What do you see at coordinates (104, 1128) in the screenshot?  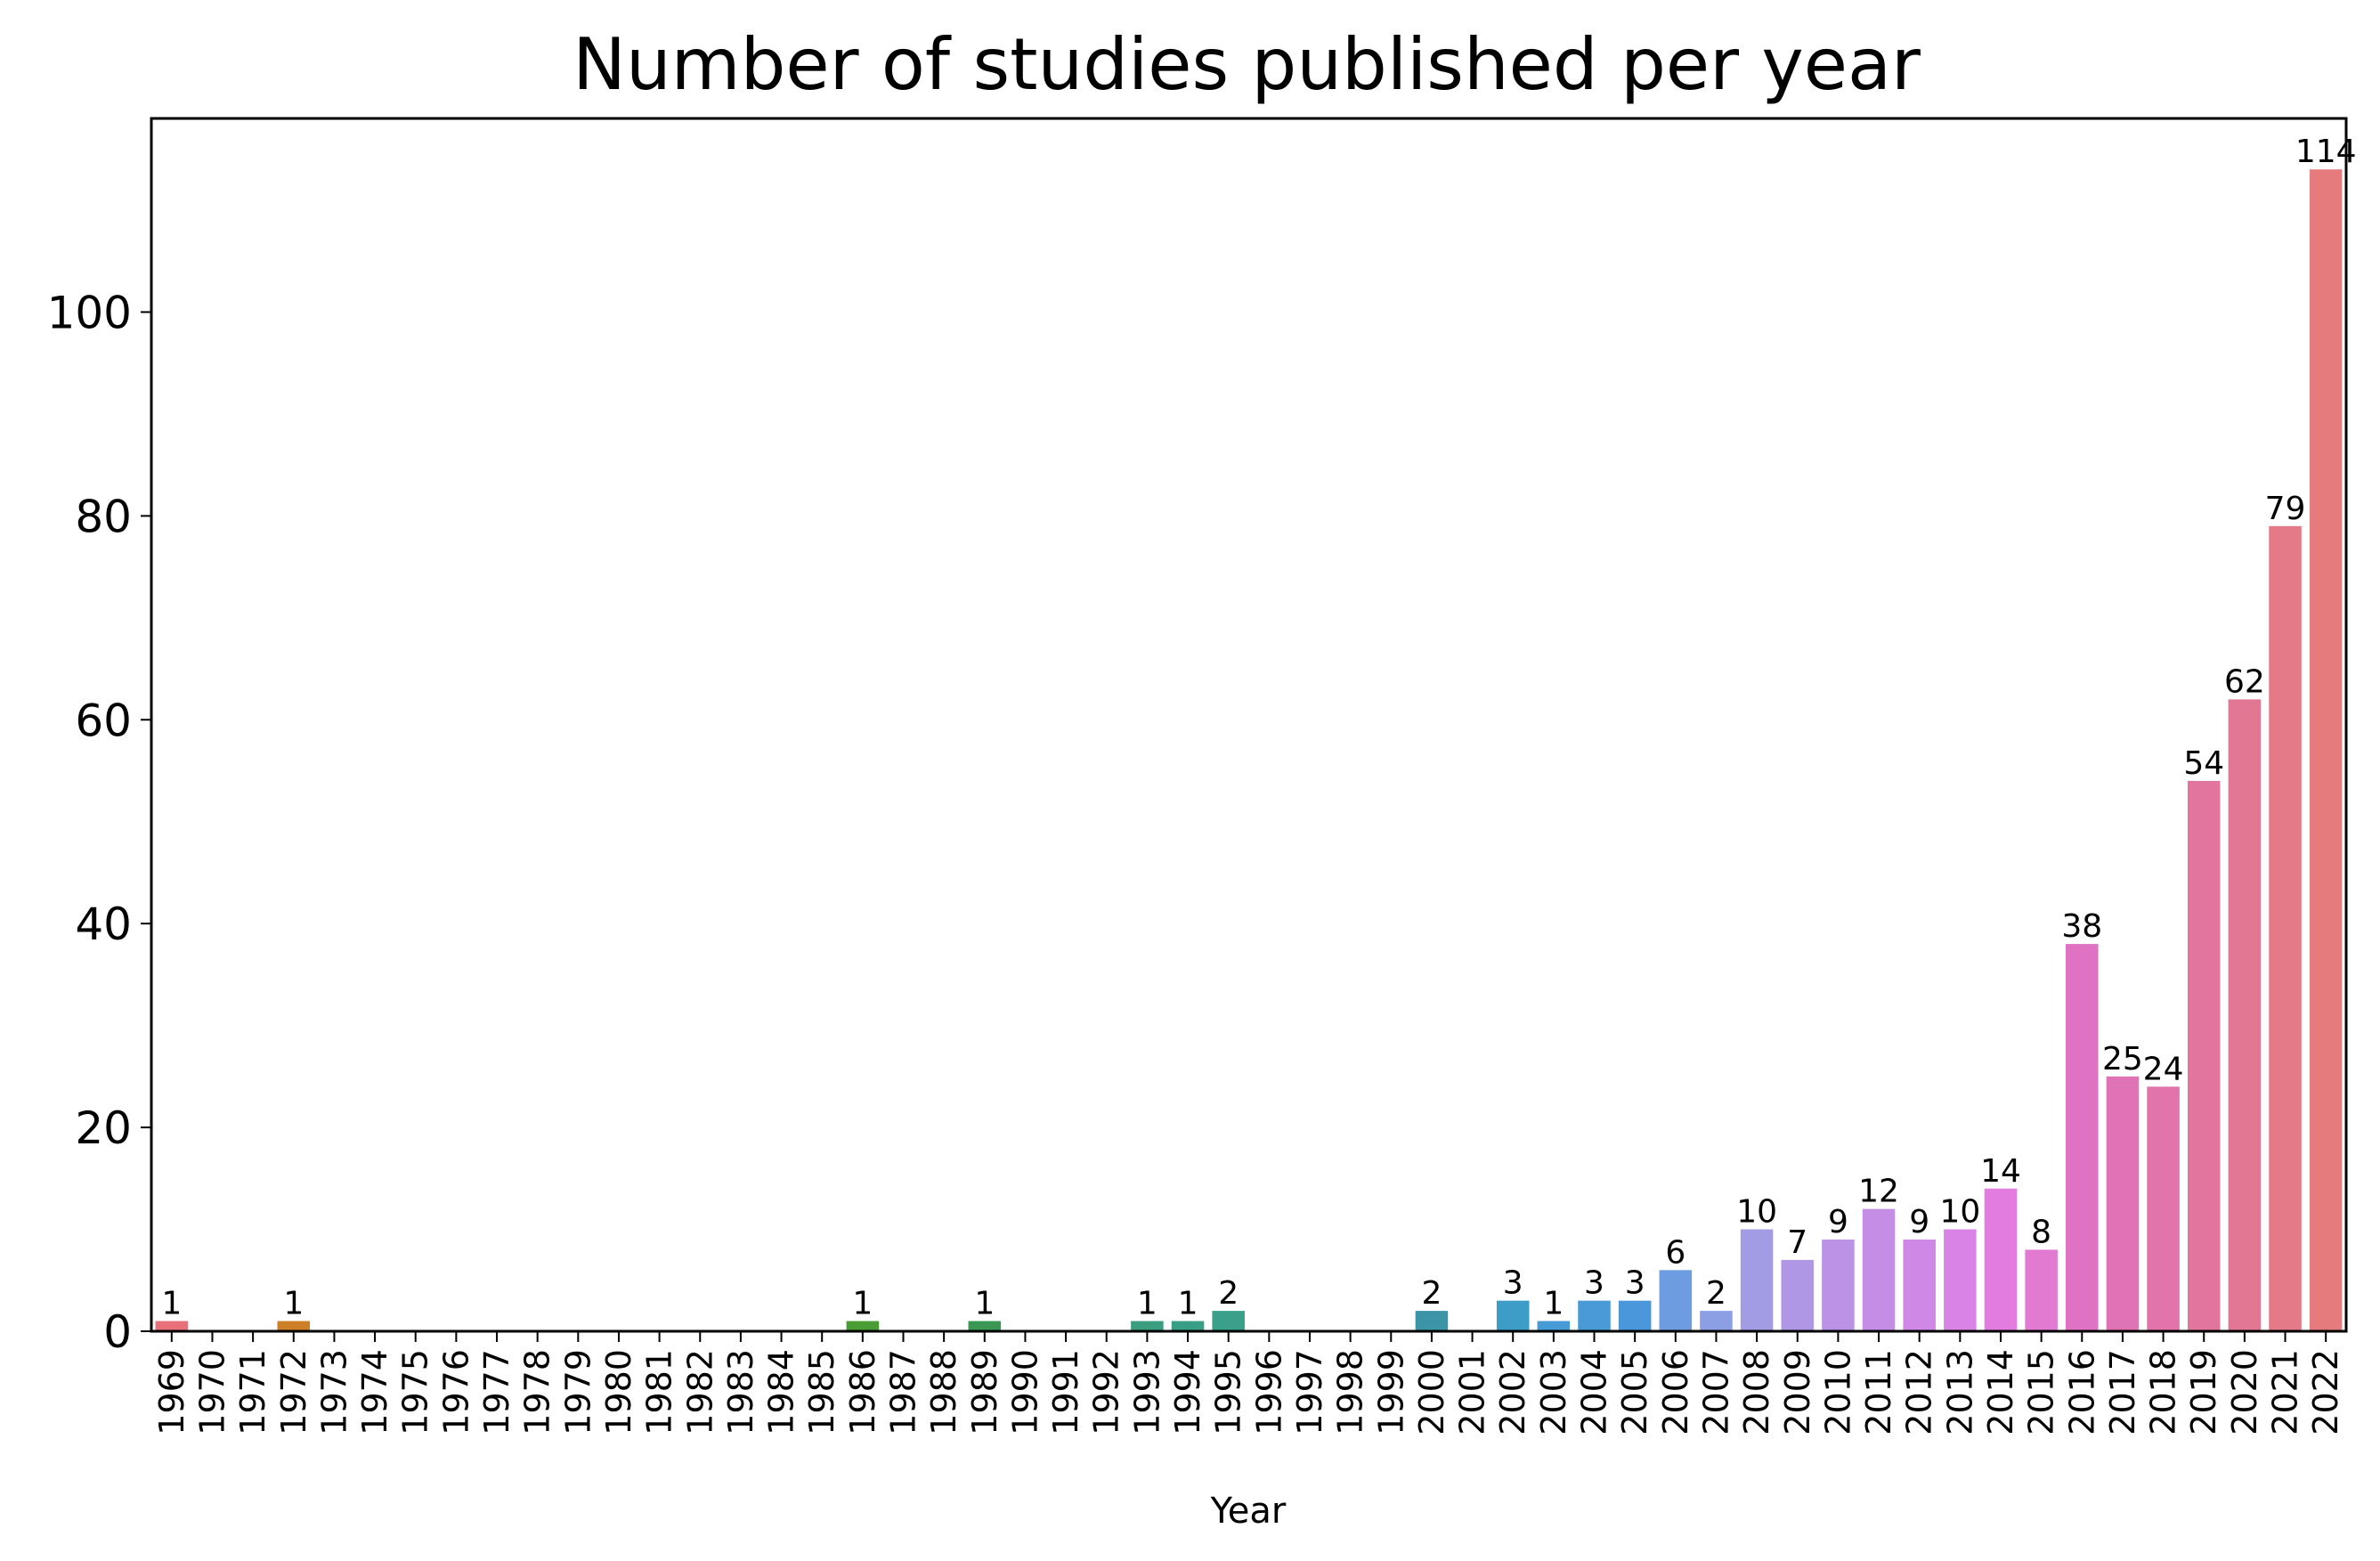 I see `y-tick-label-20: 20` at bounding box center [104, 1128].